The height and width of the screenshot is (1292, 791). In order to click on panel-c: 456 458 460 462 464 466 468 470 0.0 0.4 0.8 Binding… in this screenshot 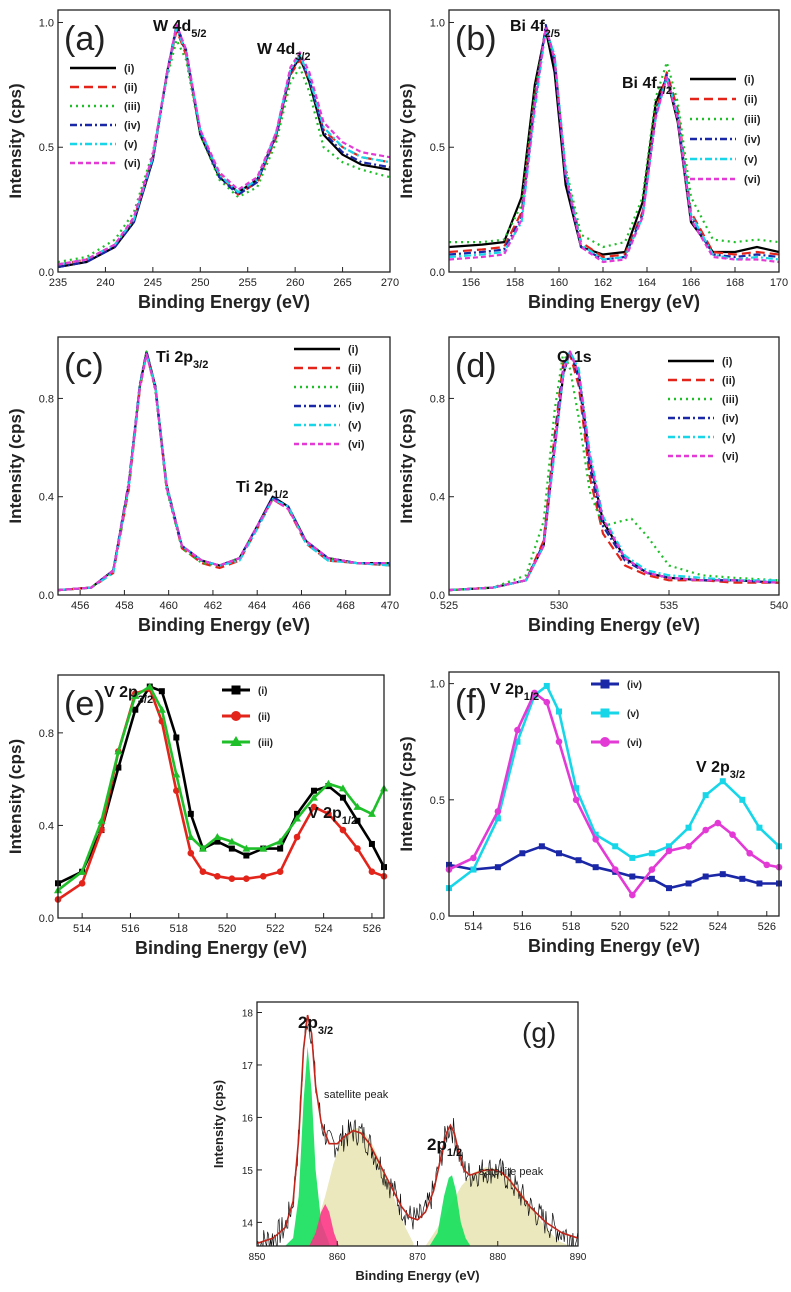, I will do `click(202, 485)`.